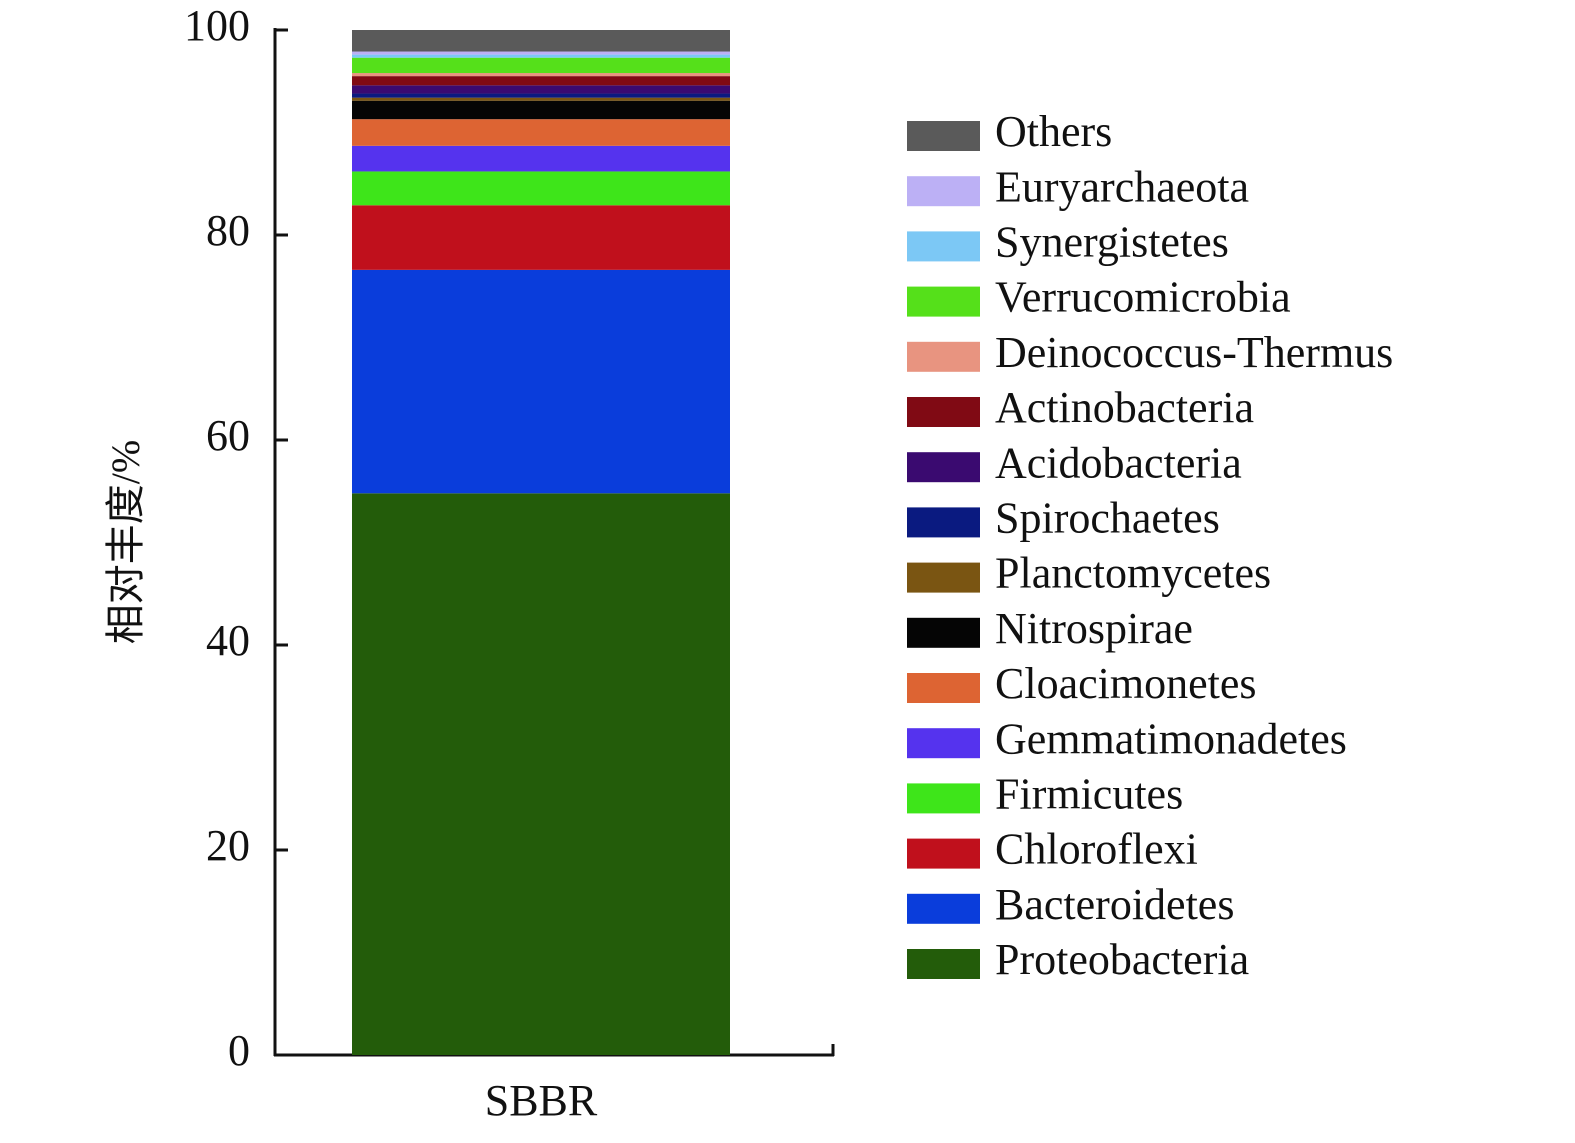 The width and height of the screenshot is (1575, 1143). Describe the element at coordinates (228, 640) in the screenshot. I see `y-tick-label: 40` at that location.